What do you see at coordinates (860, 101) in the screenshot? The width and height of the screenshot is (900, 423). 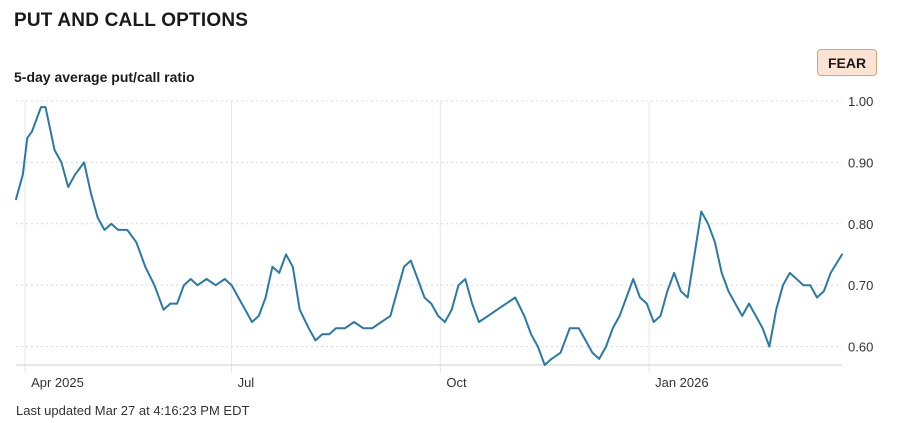 I see `y-tick-label: 1.00` at bounding box center [860, 101].